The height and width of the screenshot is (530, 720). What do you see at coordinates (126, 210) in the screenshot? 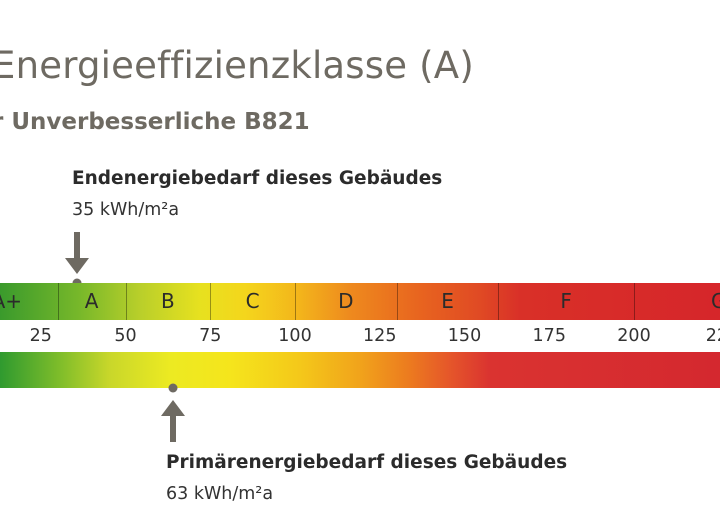
I see `end-energy-value: 35 kWh/m²a` at bounding box center [126, 210].